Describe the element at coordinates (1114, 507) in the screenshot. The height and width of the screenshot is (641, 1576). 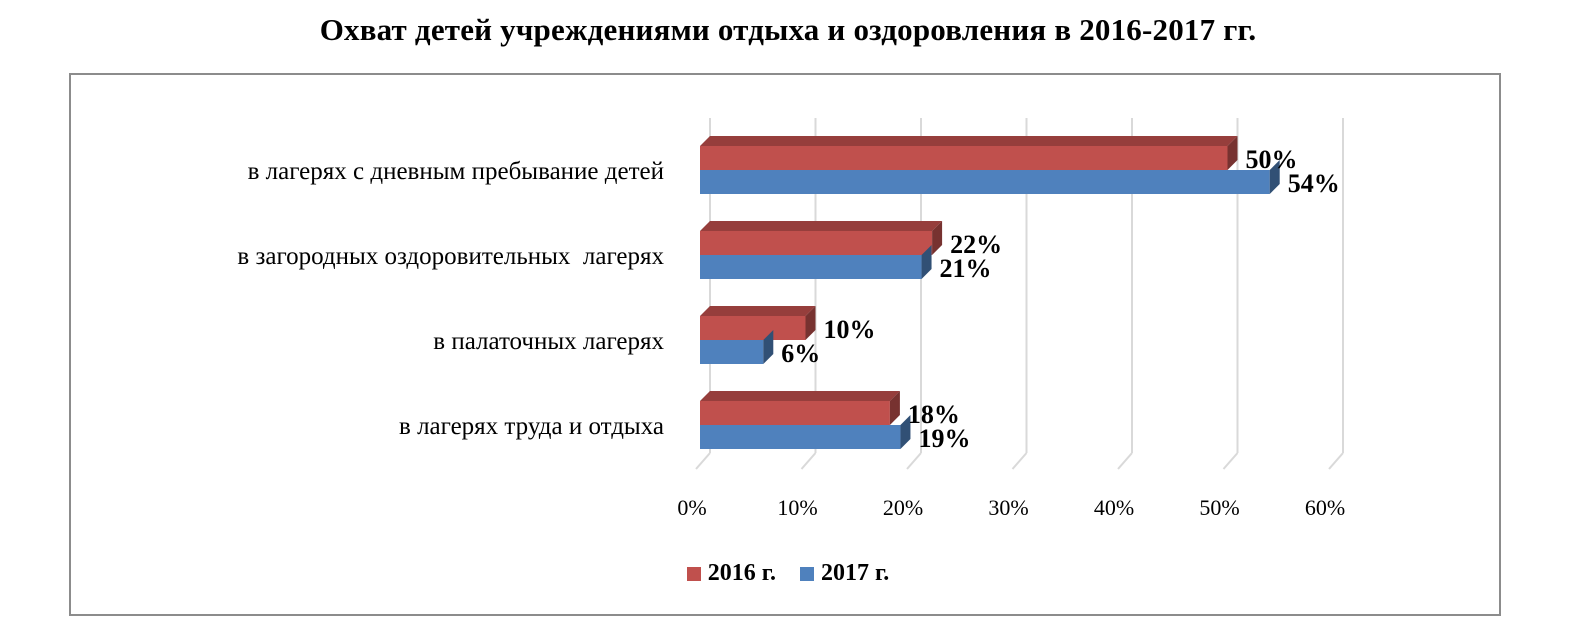
I see `x-tick-label: 40%` at that location.